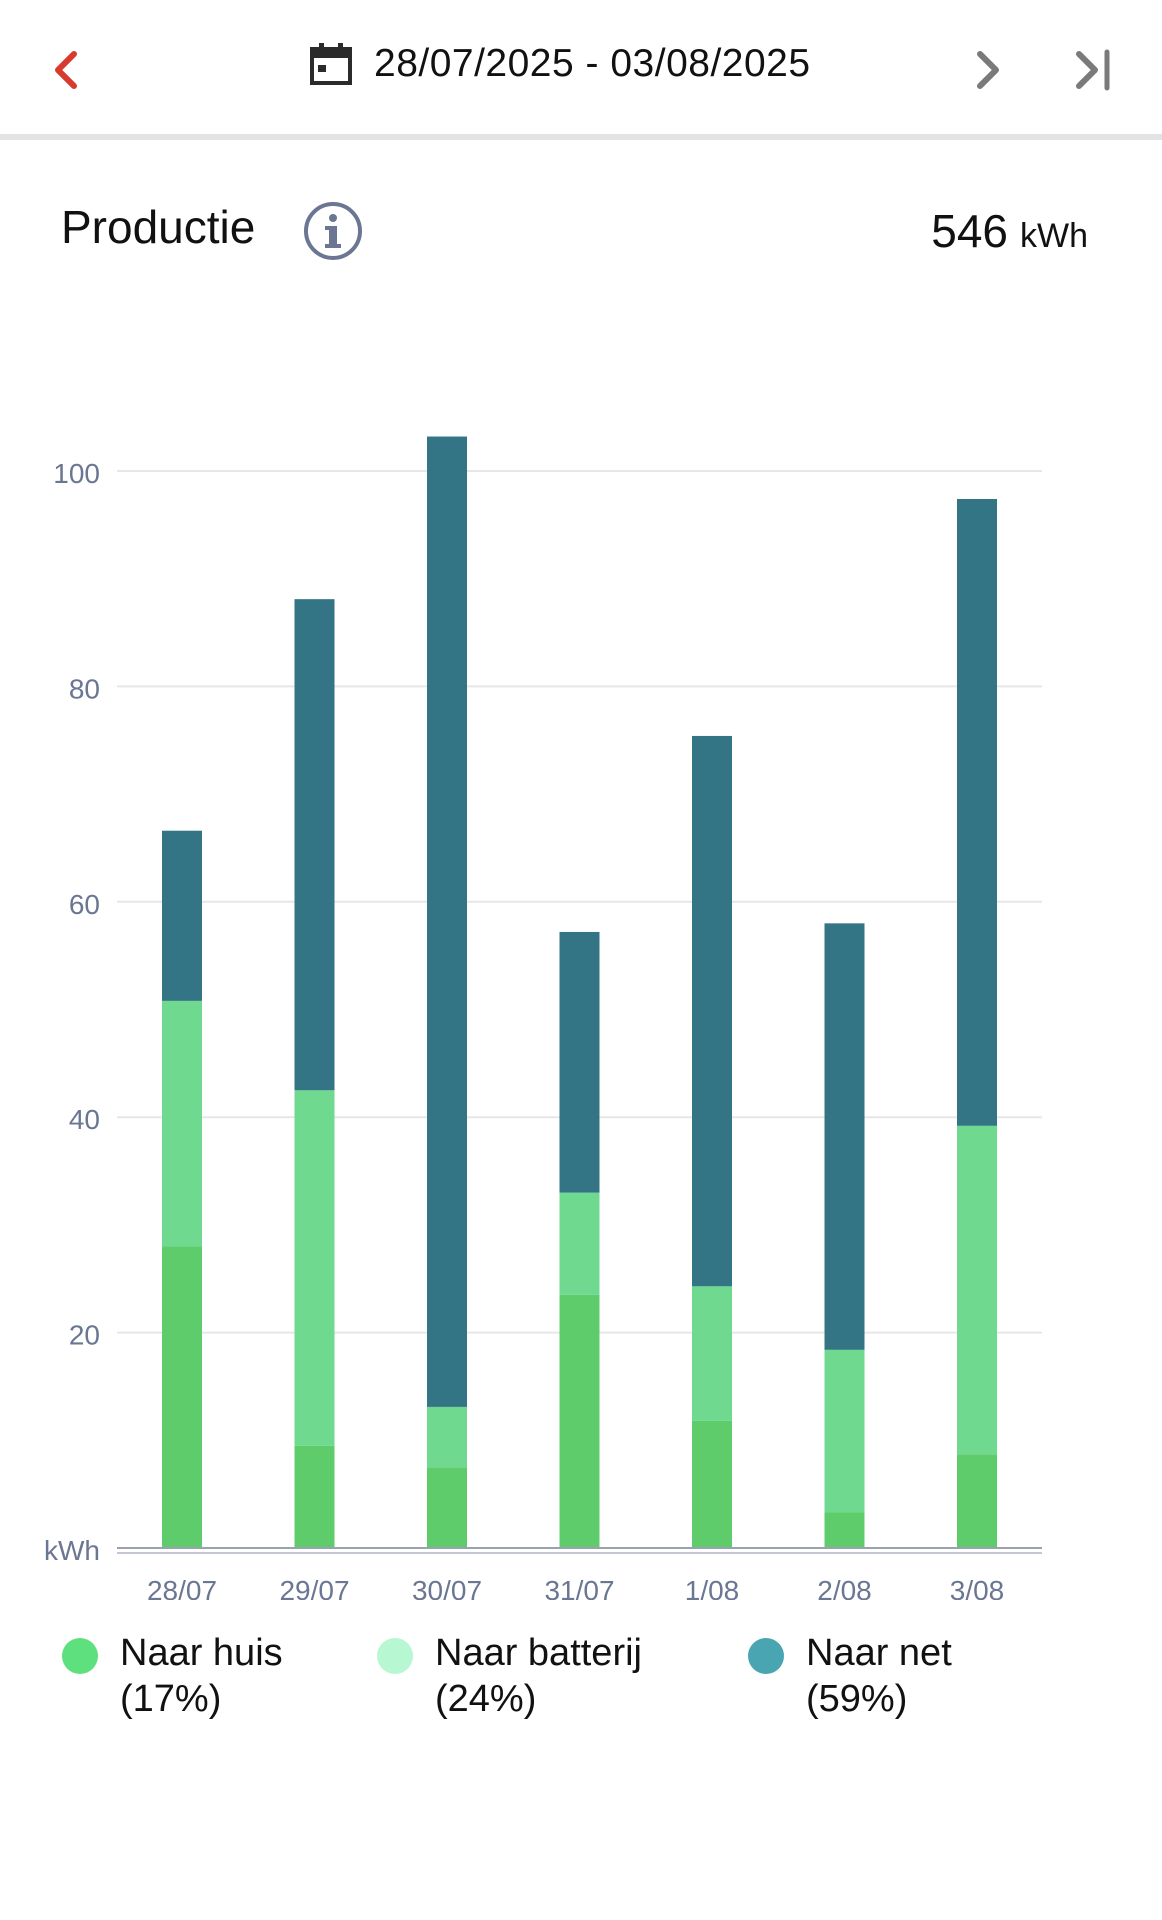 The height and width of the screenshot is (1920, 1162). What do you see at coordinates (182, 1587) in the screenshot?
I see `x-tick-label-28-07: 28/07` at bounding box center [182, 1587].